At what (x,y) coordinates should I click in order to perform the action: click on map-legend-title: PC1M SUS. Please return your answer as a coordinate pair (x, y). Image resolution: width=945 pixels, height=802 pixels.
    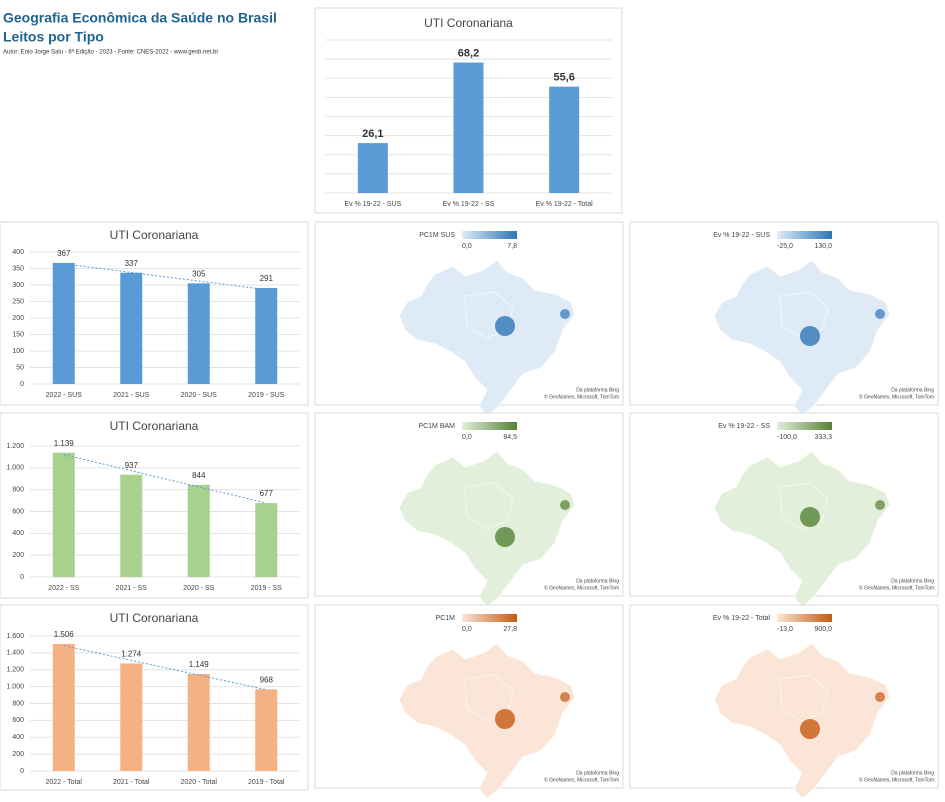
    Looking at the image, I should click on (437, 235).